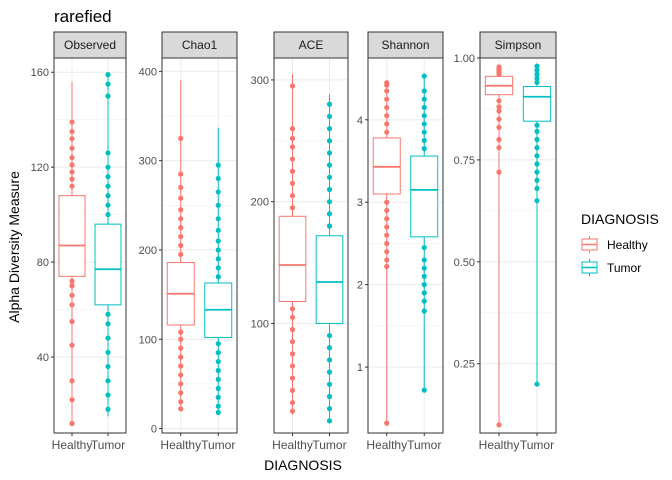  I want to click on y-tick-label: 2, so click(360, 286).